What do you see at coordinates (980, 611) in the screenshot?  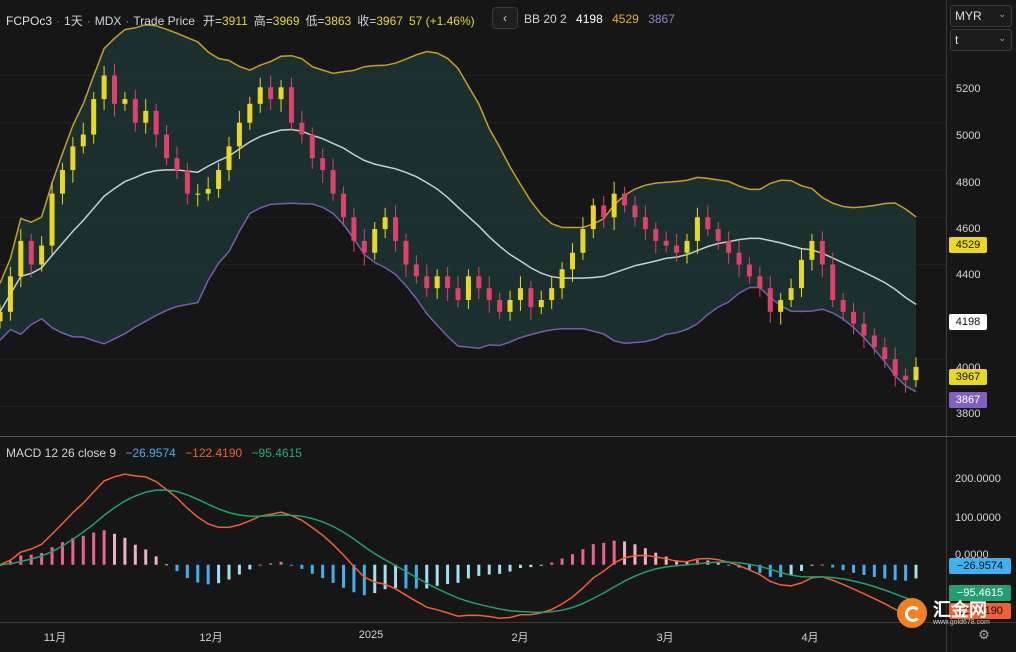 I see `macd-tag: 122.4190` at bounding box center [980, 611].